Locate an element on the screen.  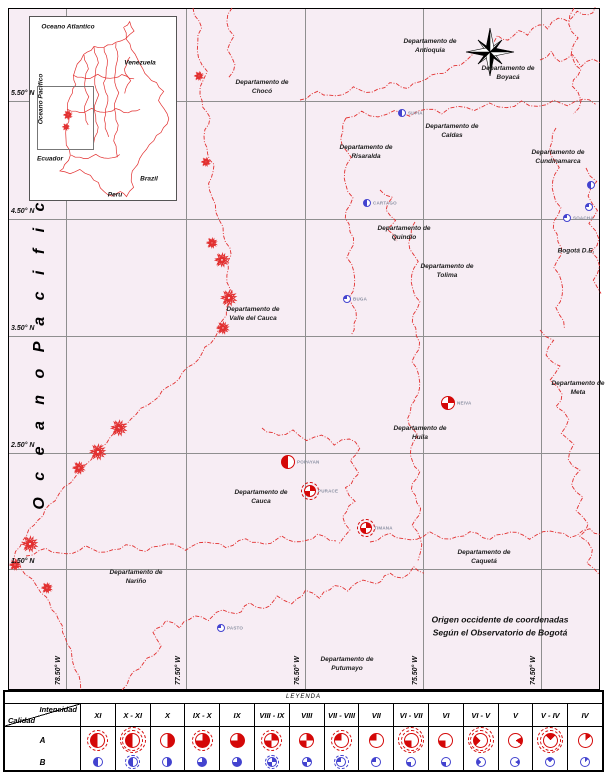
department-label: Departamento de Huila is located at coordinates (420, 433).